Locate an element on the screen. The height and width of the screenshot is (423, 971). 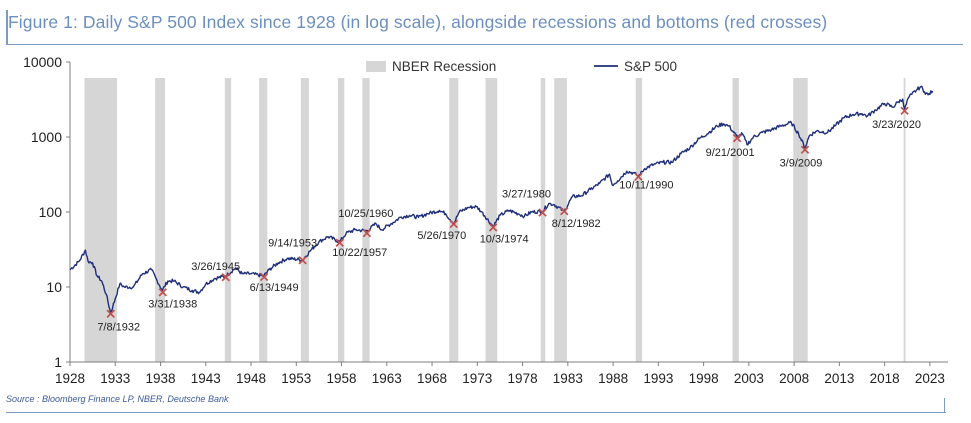
x-tick-label: 1953 is located at coordinates (296, 378).